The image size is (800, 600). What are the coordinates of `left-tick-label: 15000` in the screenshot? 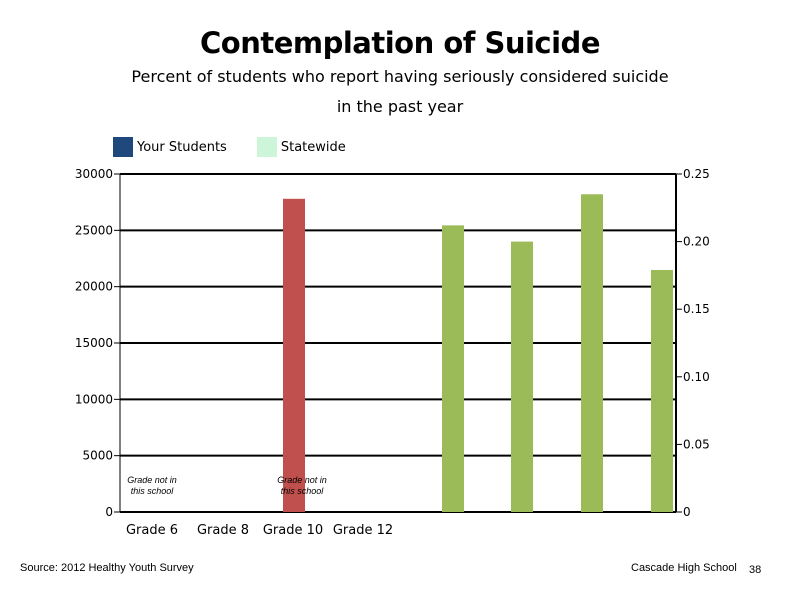 It's located at (94, 343).